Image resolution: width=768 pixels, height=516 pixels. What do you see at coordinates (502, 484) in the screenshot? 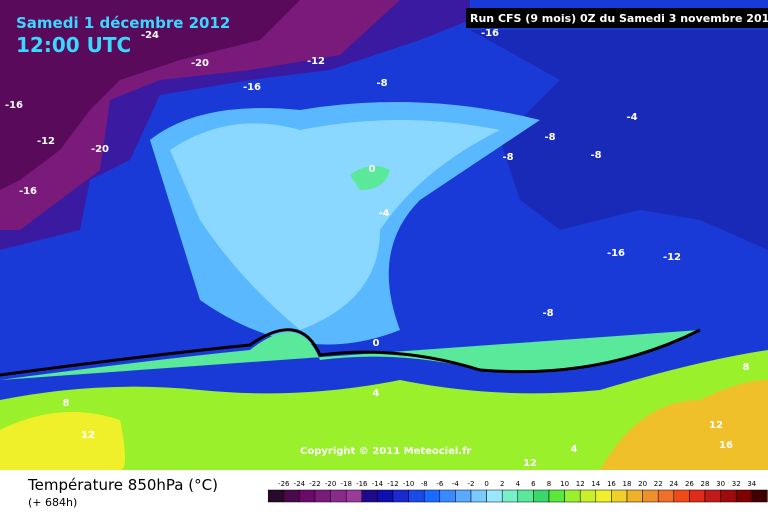
I see `scale-label: 2` at bounding box center [502, 484].